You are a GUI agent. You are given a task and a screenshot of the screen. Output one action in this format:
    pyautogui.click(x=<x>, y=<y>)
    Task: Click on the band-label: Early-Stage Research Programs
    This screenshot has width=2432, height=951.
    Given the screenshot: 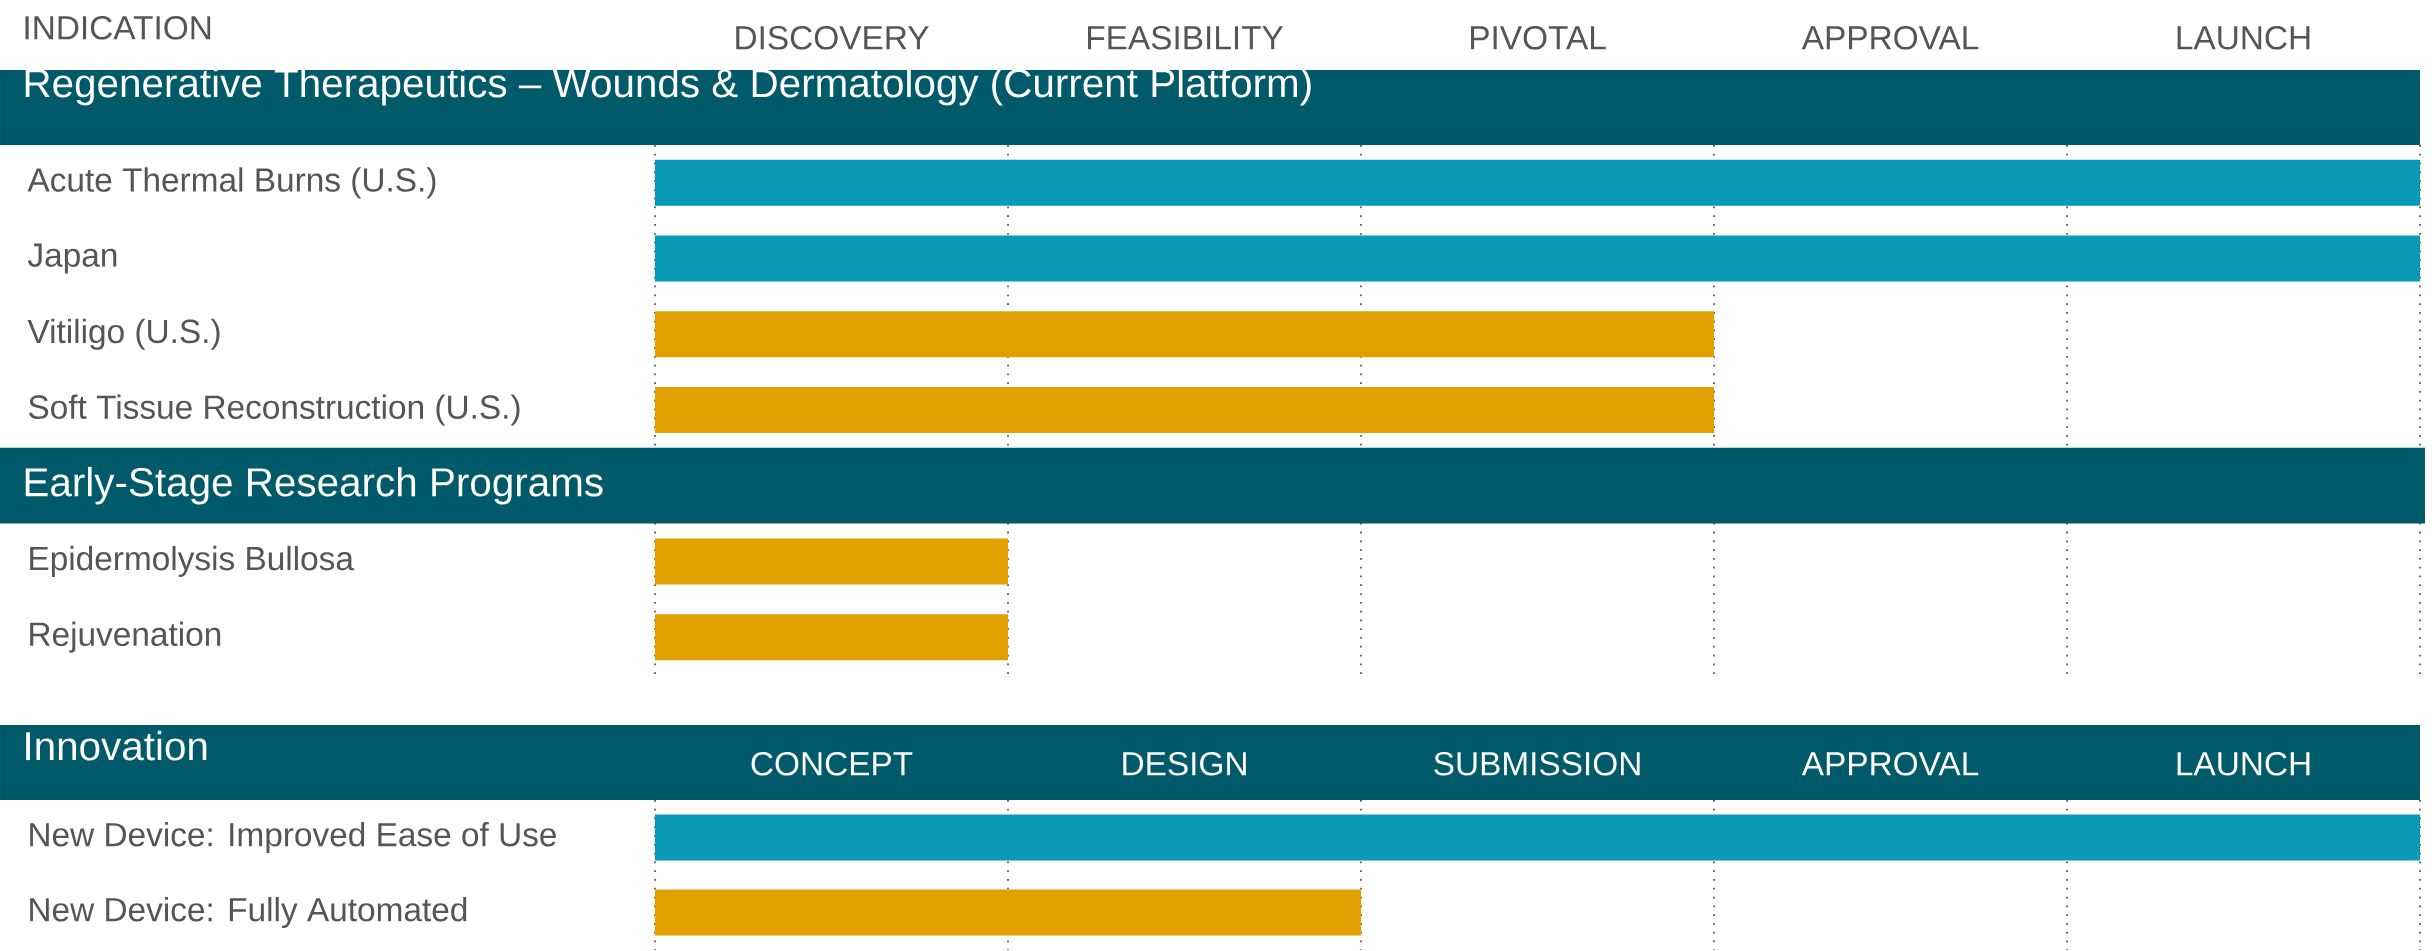 What is the action you would take?
    pyautogui.click(x=314, y=485)
    